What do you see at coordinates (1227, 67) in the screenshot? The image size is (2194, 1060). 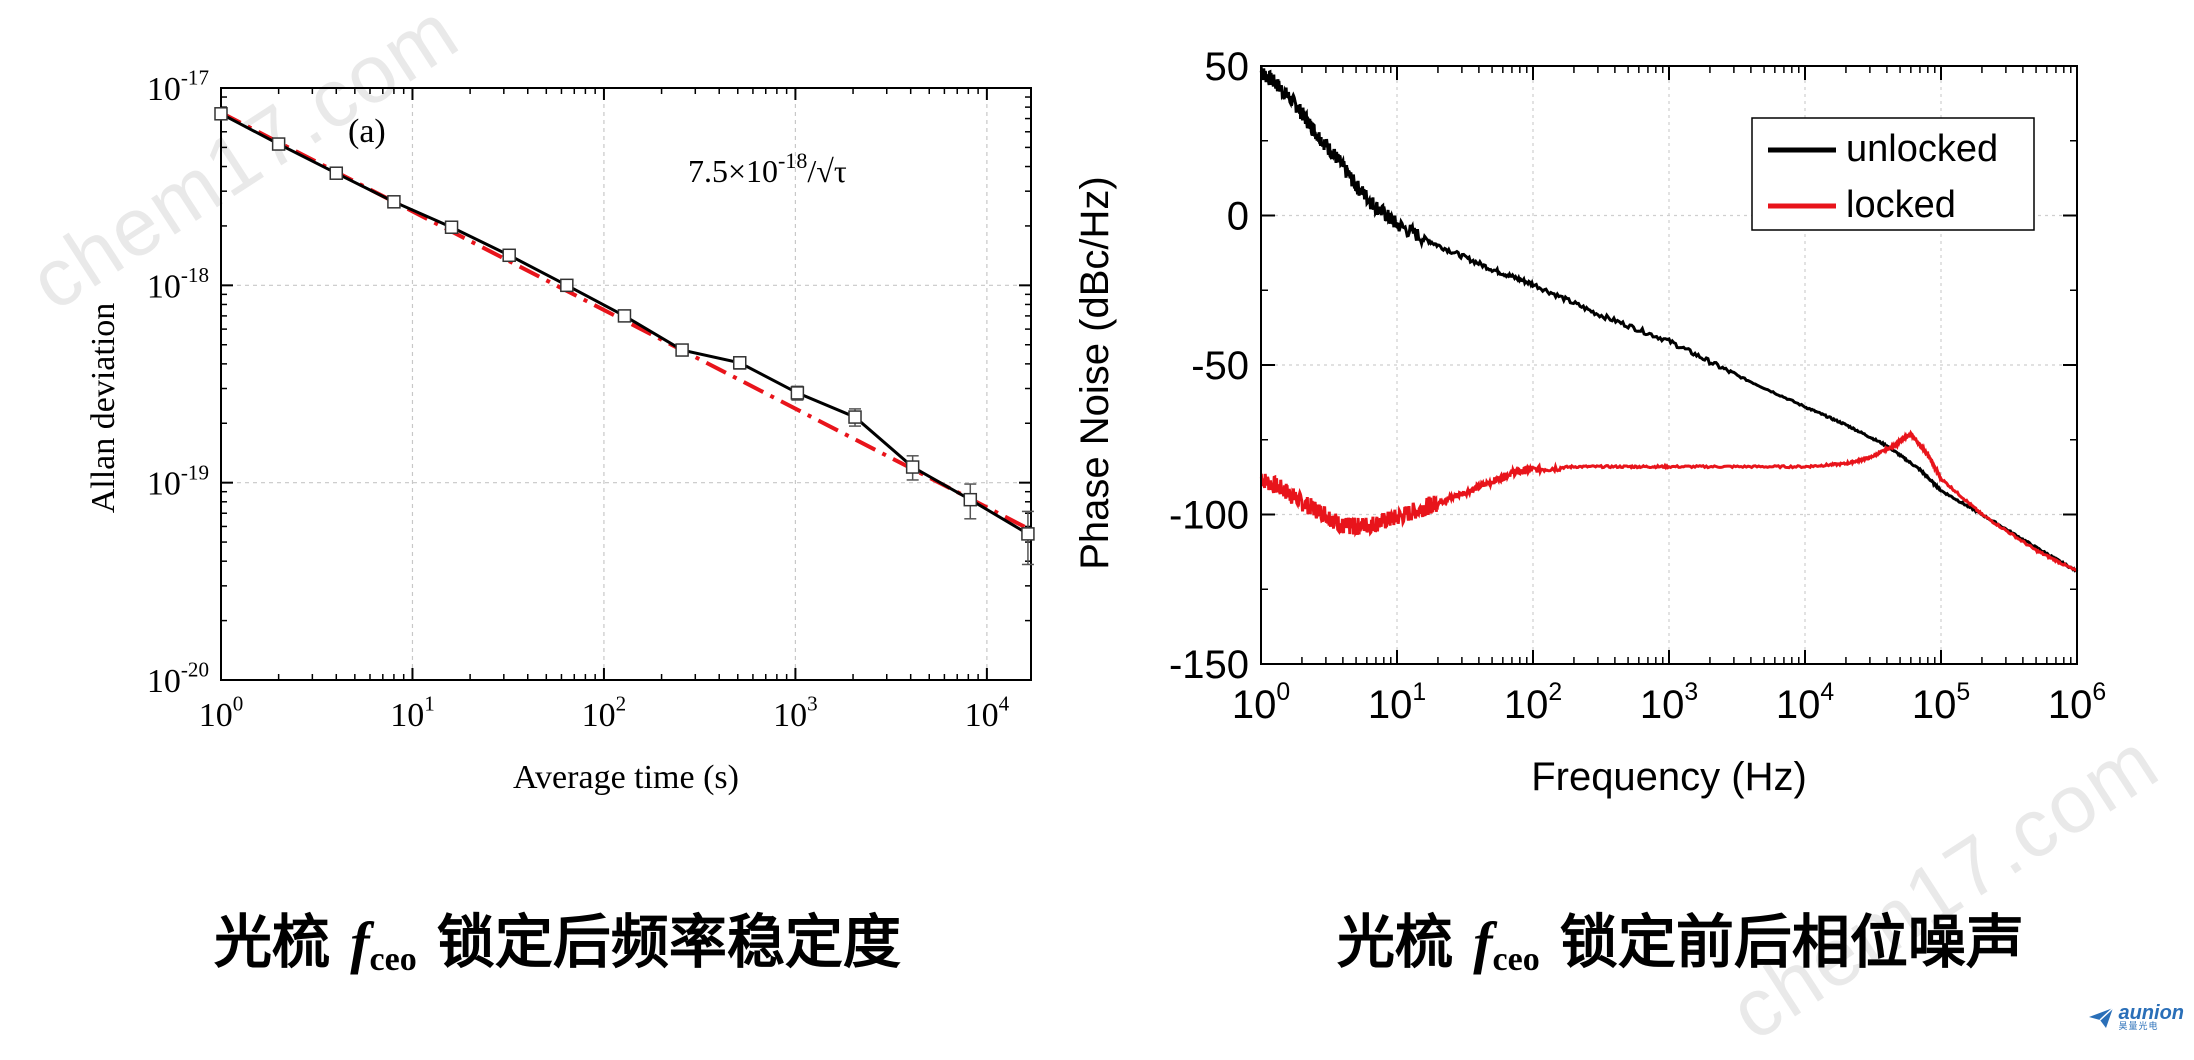 I see `phase-y-tick-label: 50` at bounding box center [1227, 67].